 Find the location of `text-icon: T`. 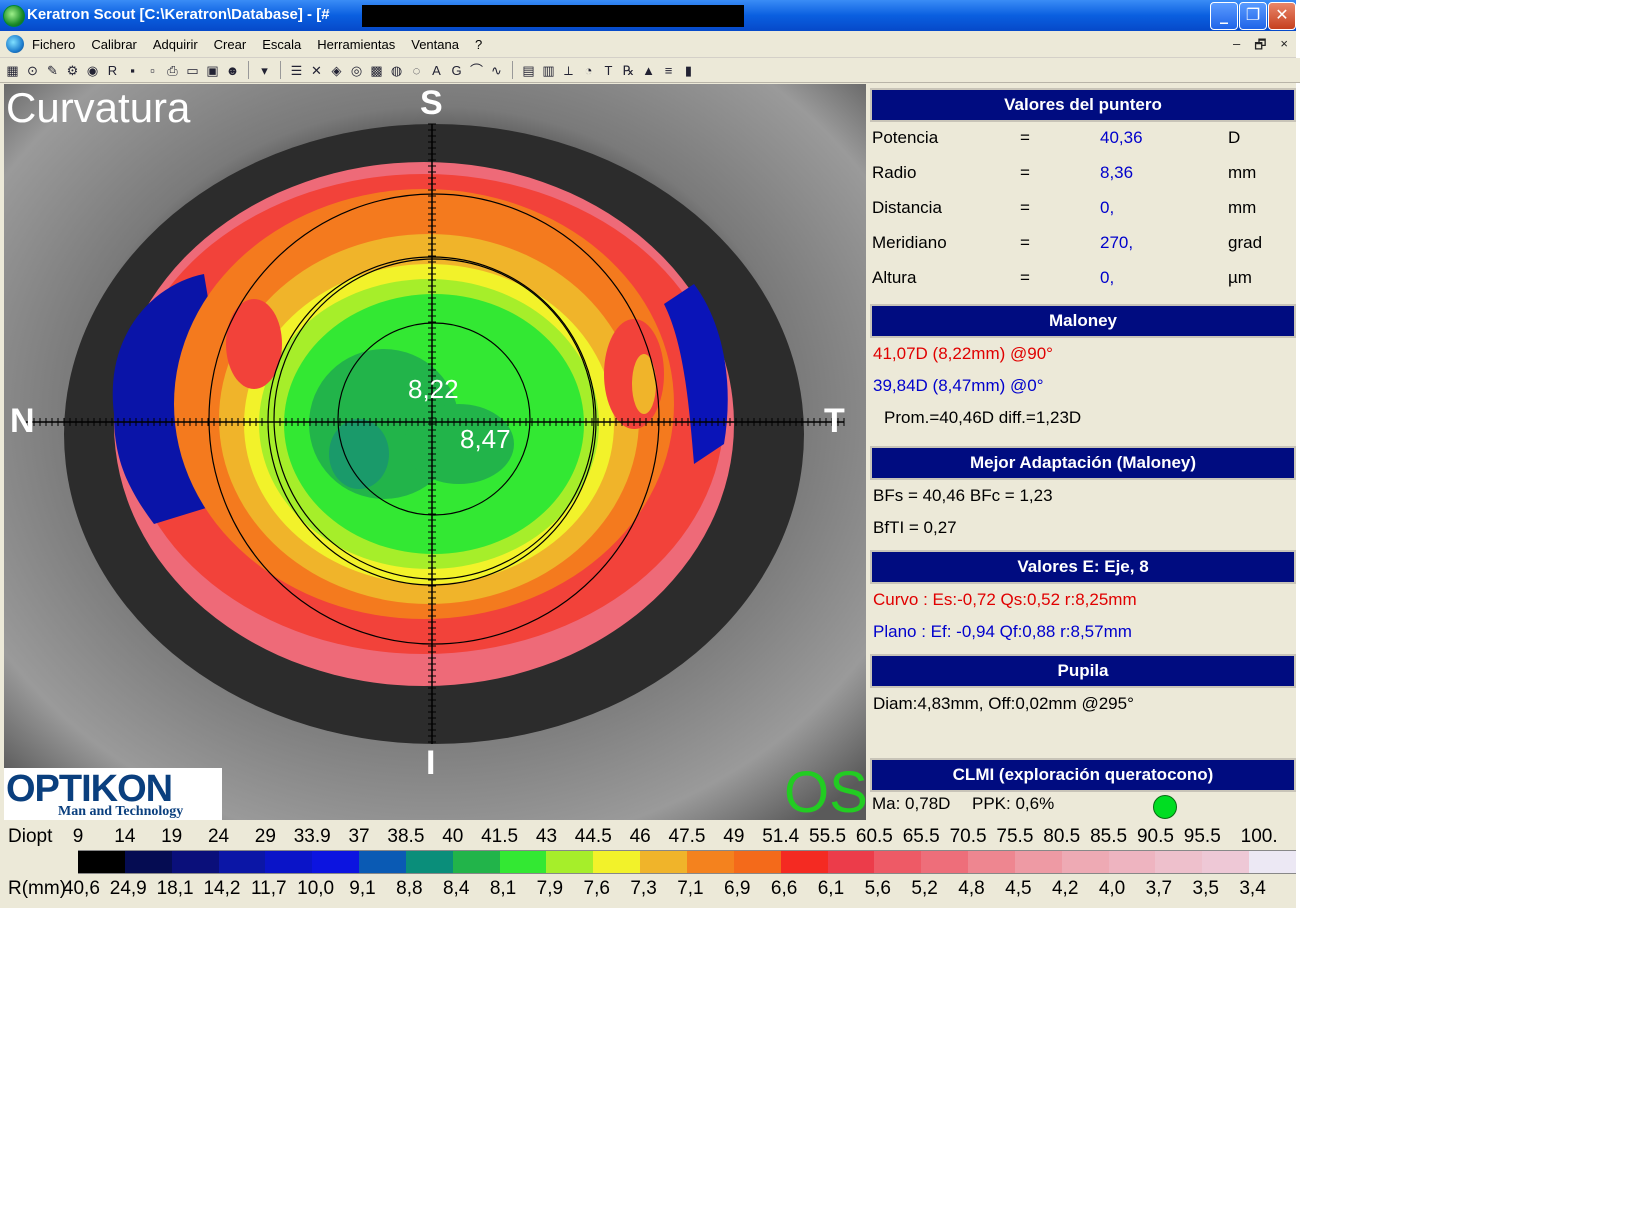

text-icon: T is located at coordinates (608, 70).